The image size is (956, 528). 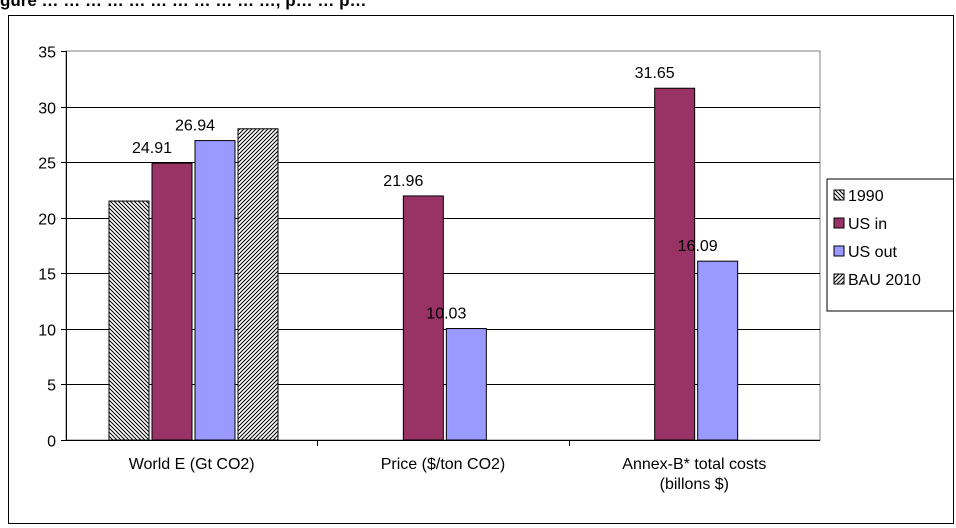 I want to click on y-tick-label: 5, so click(x=51, y=386).